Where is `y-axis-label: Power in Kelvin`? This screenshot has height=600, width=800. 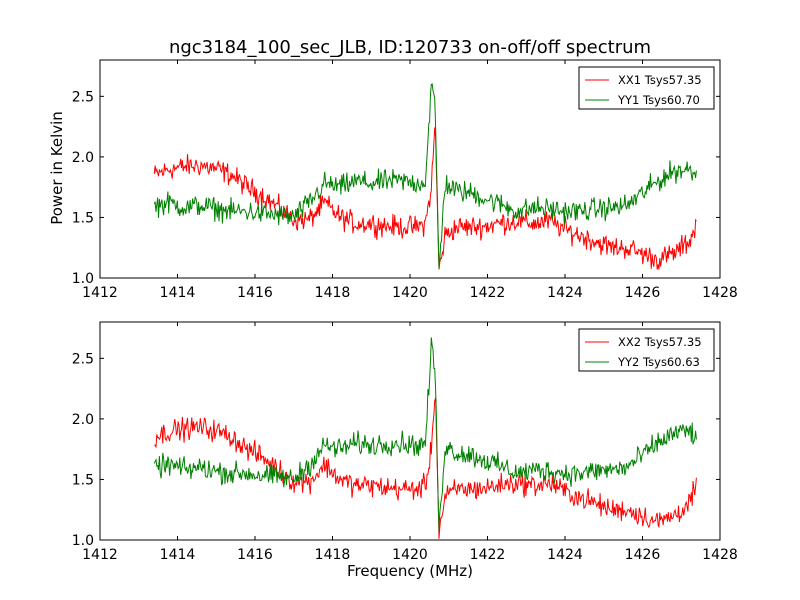
y-axis-label: Power in Kelvin is located at coordinates (57, 168).